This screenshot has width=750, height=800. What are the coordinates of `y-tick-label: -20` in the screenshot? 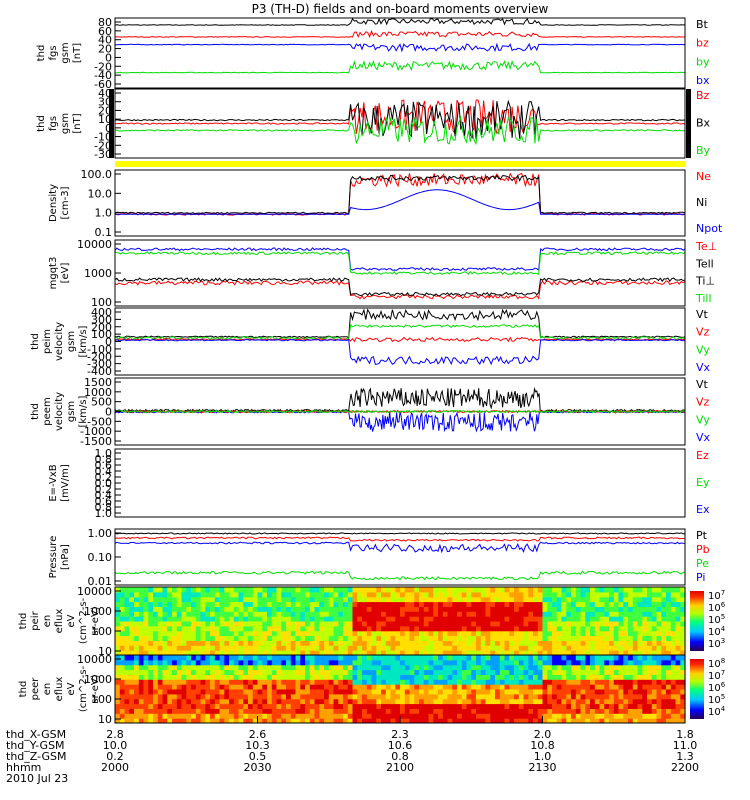 It's located at (103, 145).